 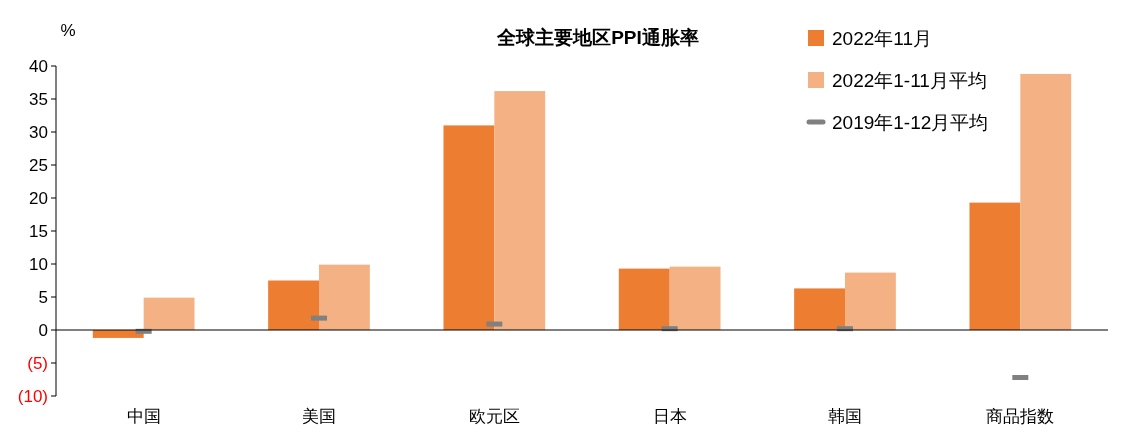 I want to click on y-tick-label: 20, so click(x=38, y=198).